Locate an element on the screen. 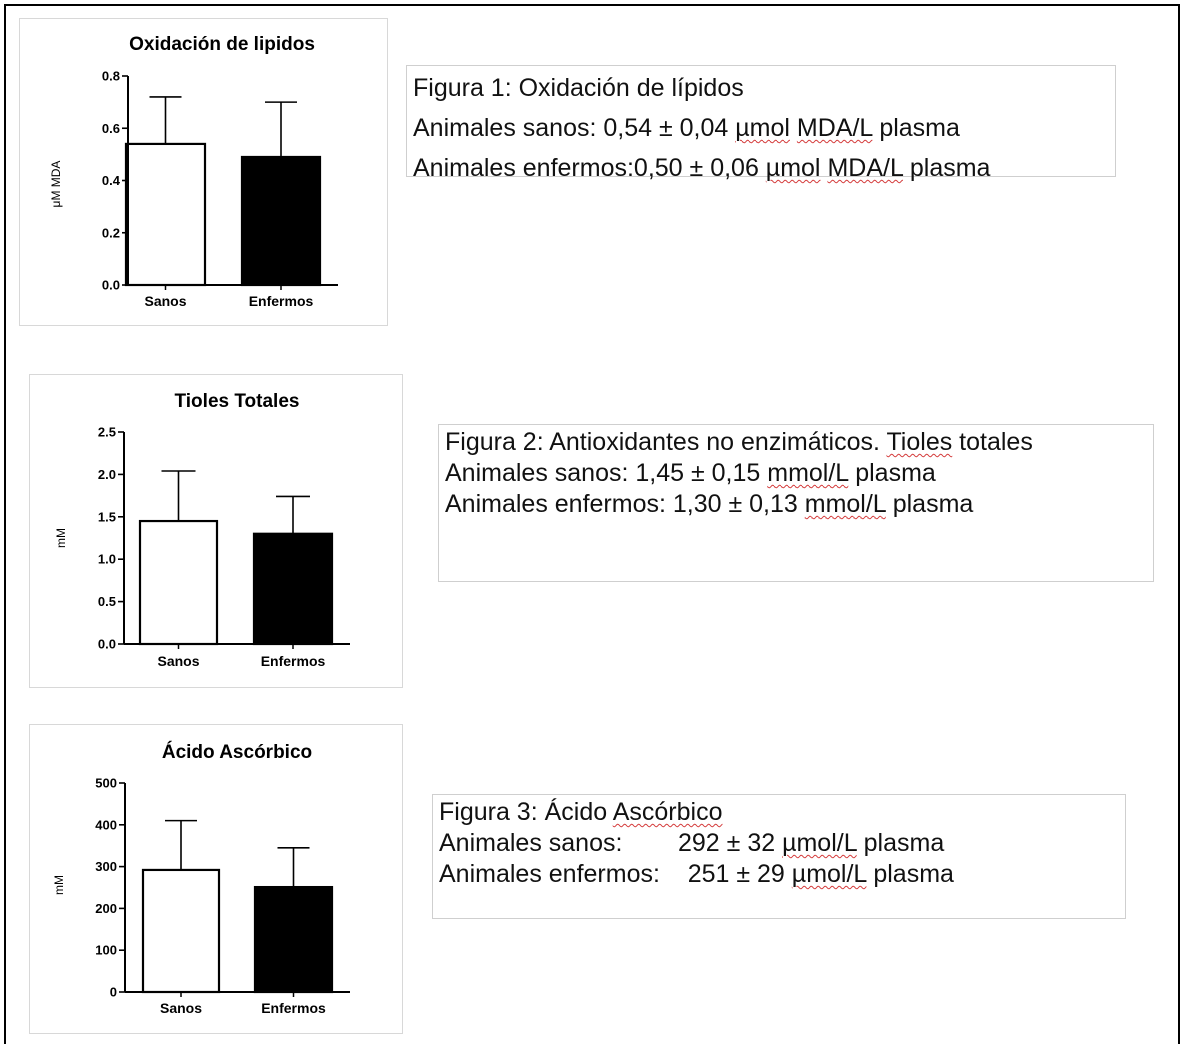  caption-text: Figura 3: Ácido is located at coordinates (526, 812).